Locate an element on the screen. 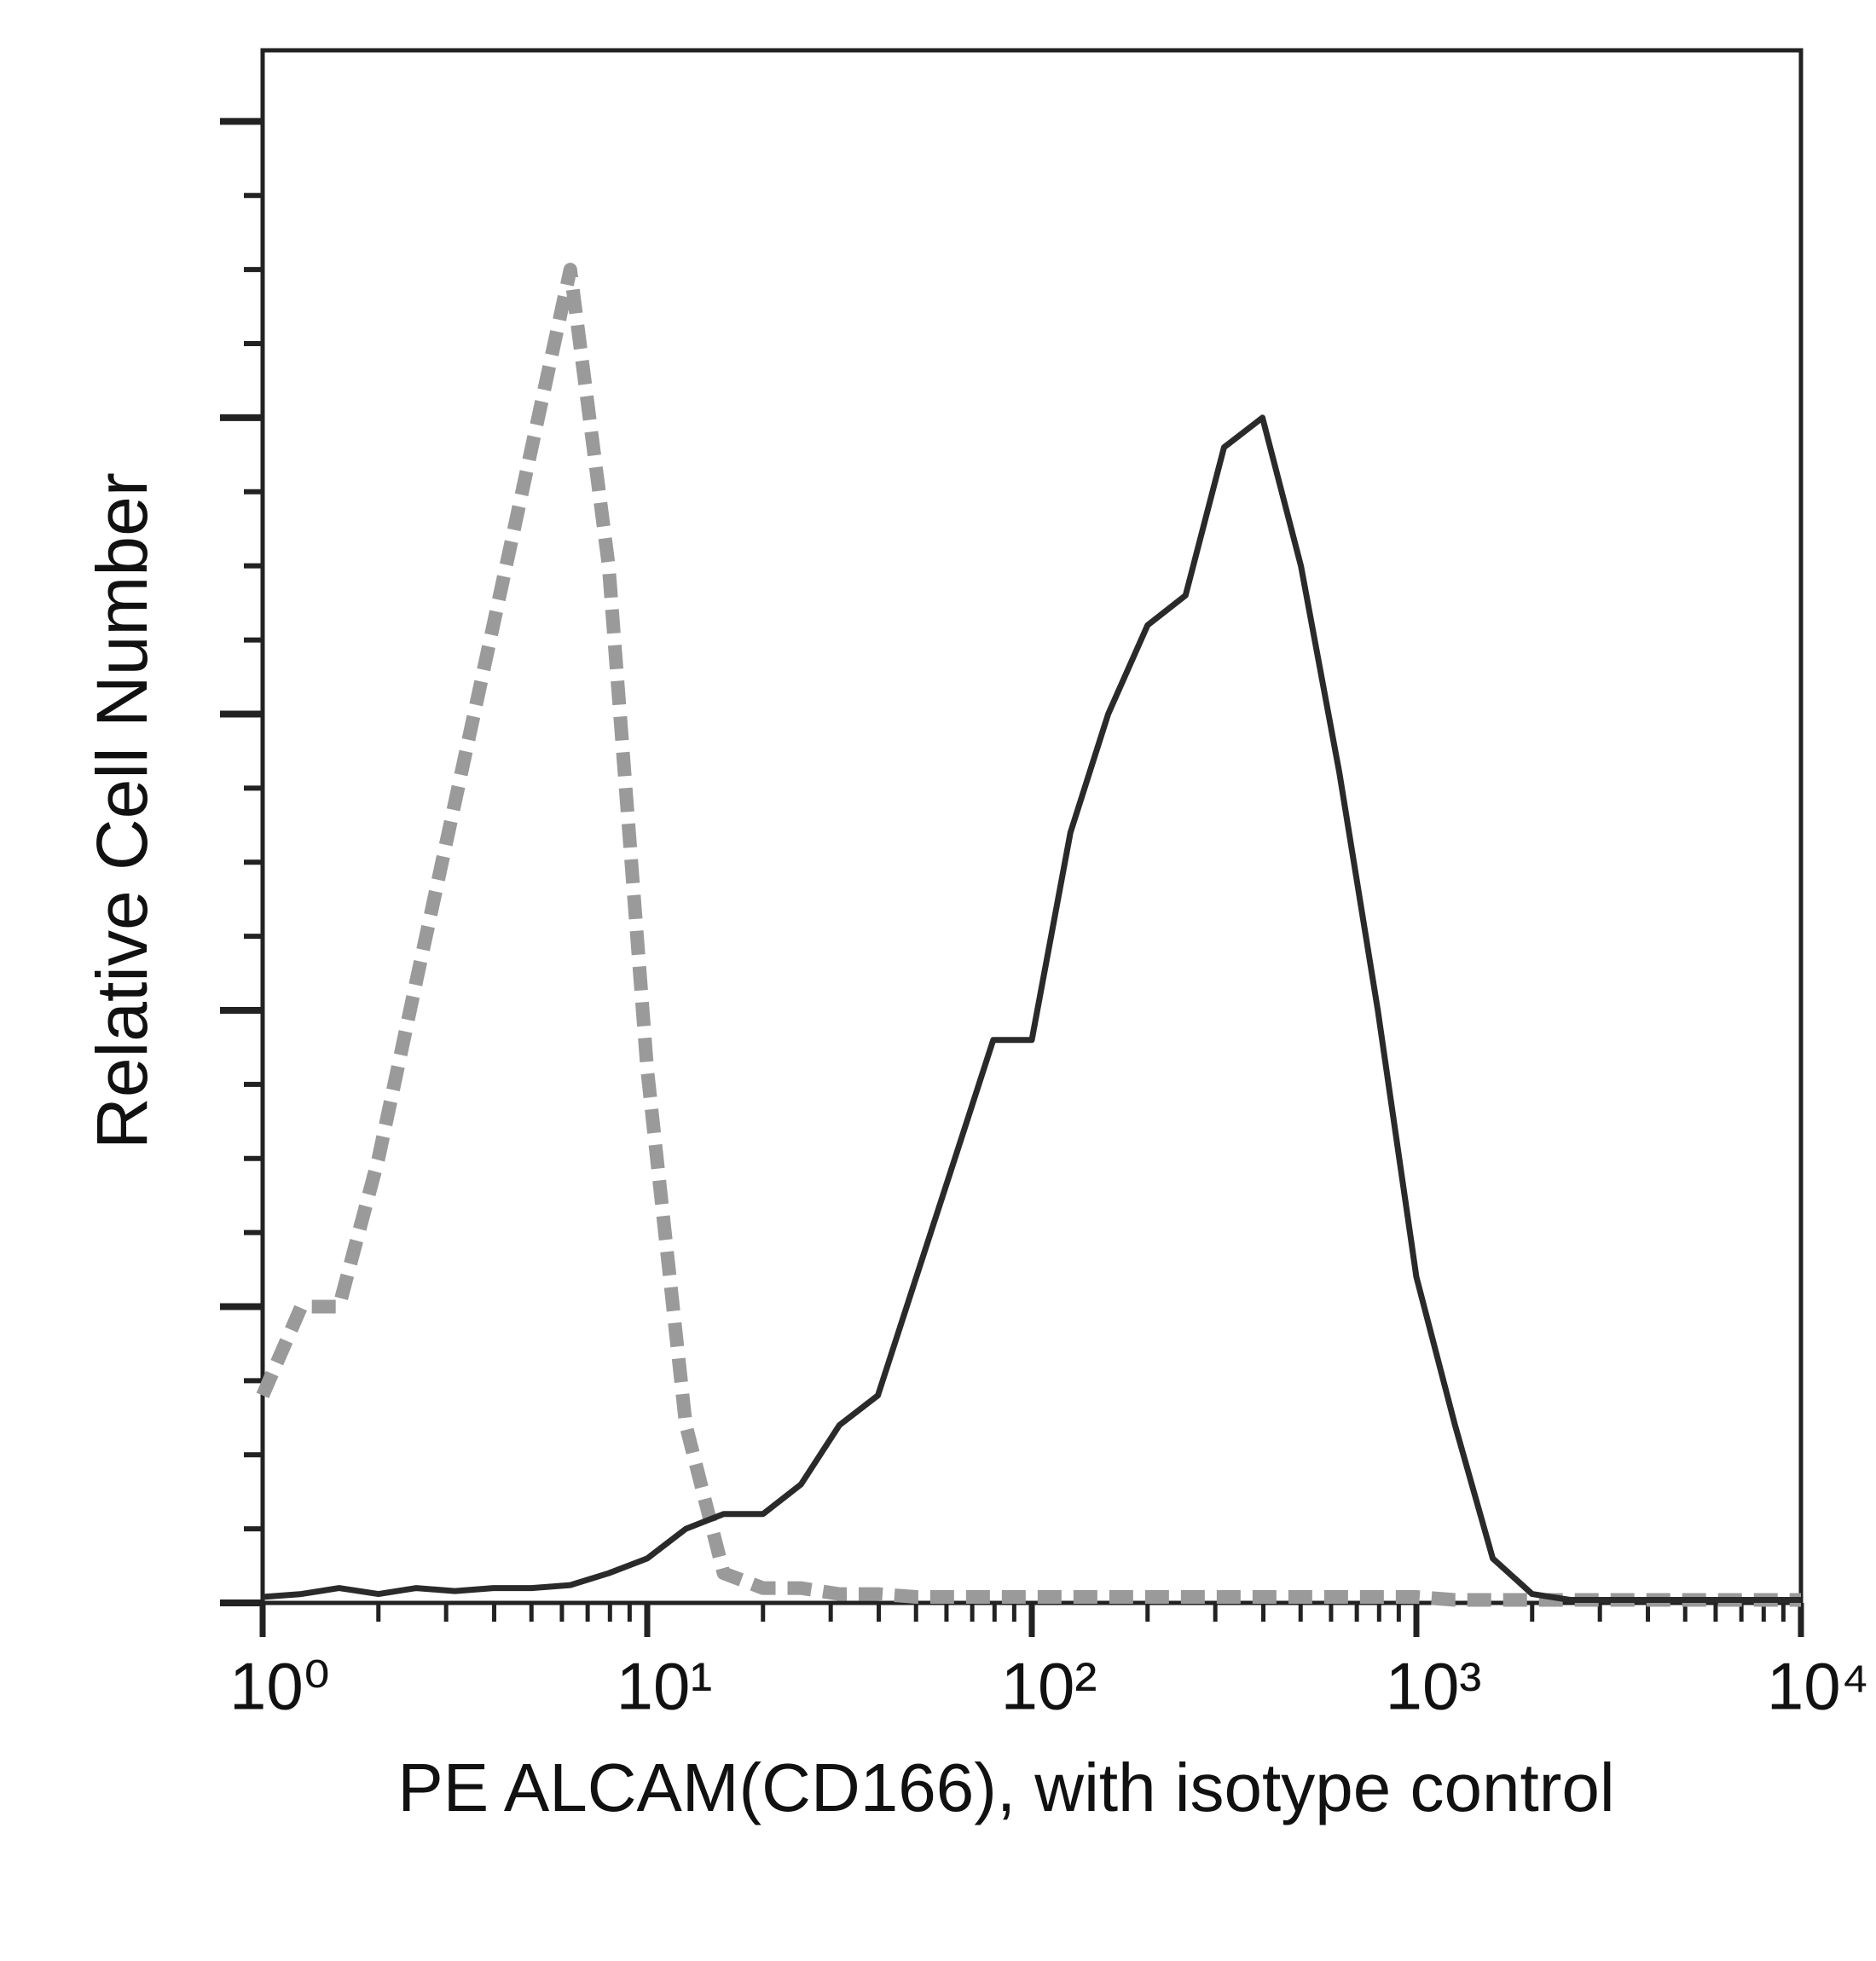 The image size is (1876, 1961). x-tick-label: 10⁰ is located at coordinates (280, 1686).